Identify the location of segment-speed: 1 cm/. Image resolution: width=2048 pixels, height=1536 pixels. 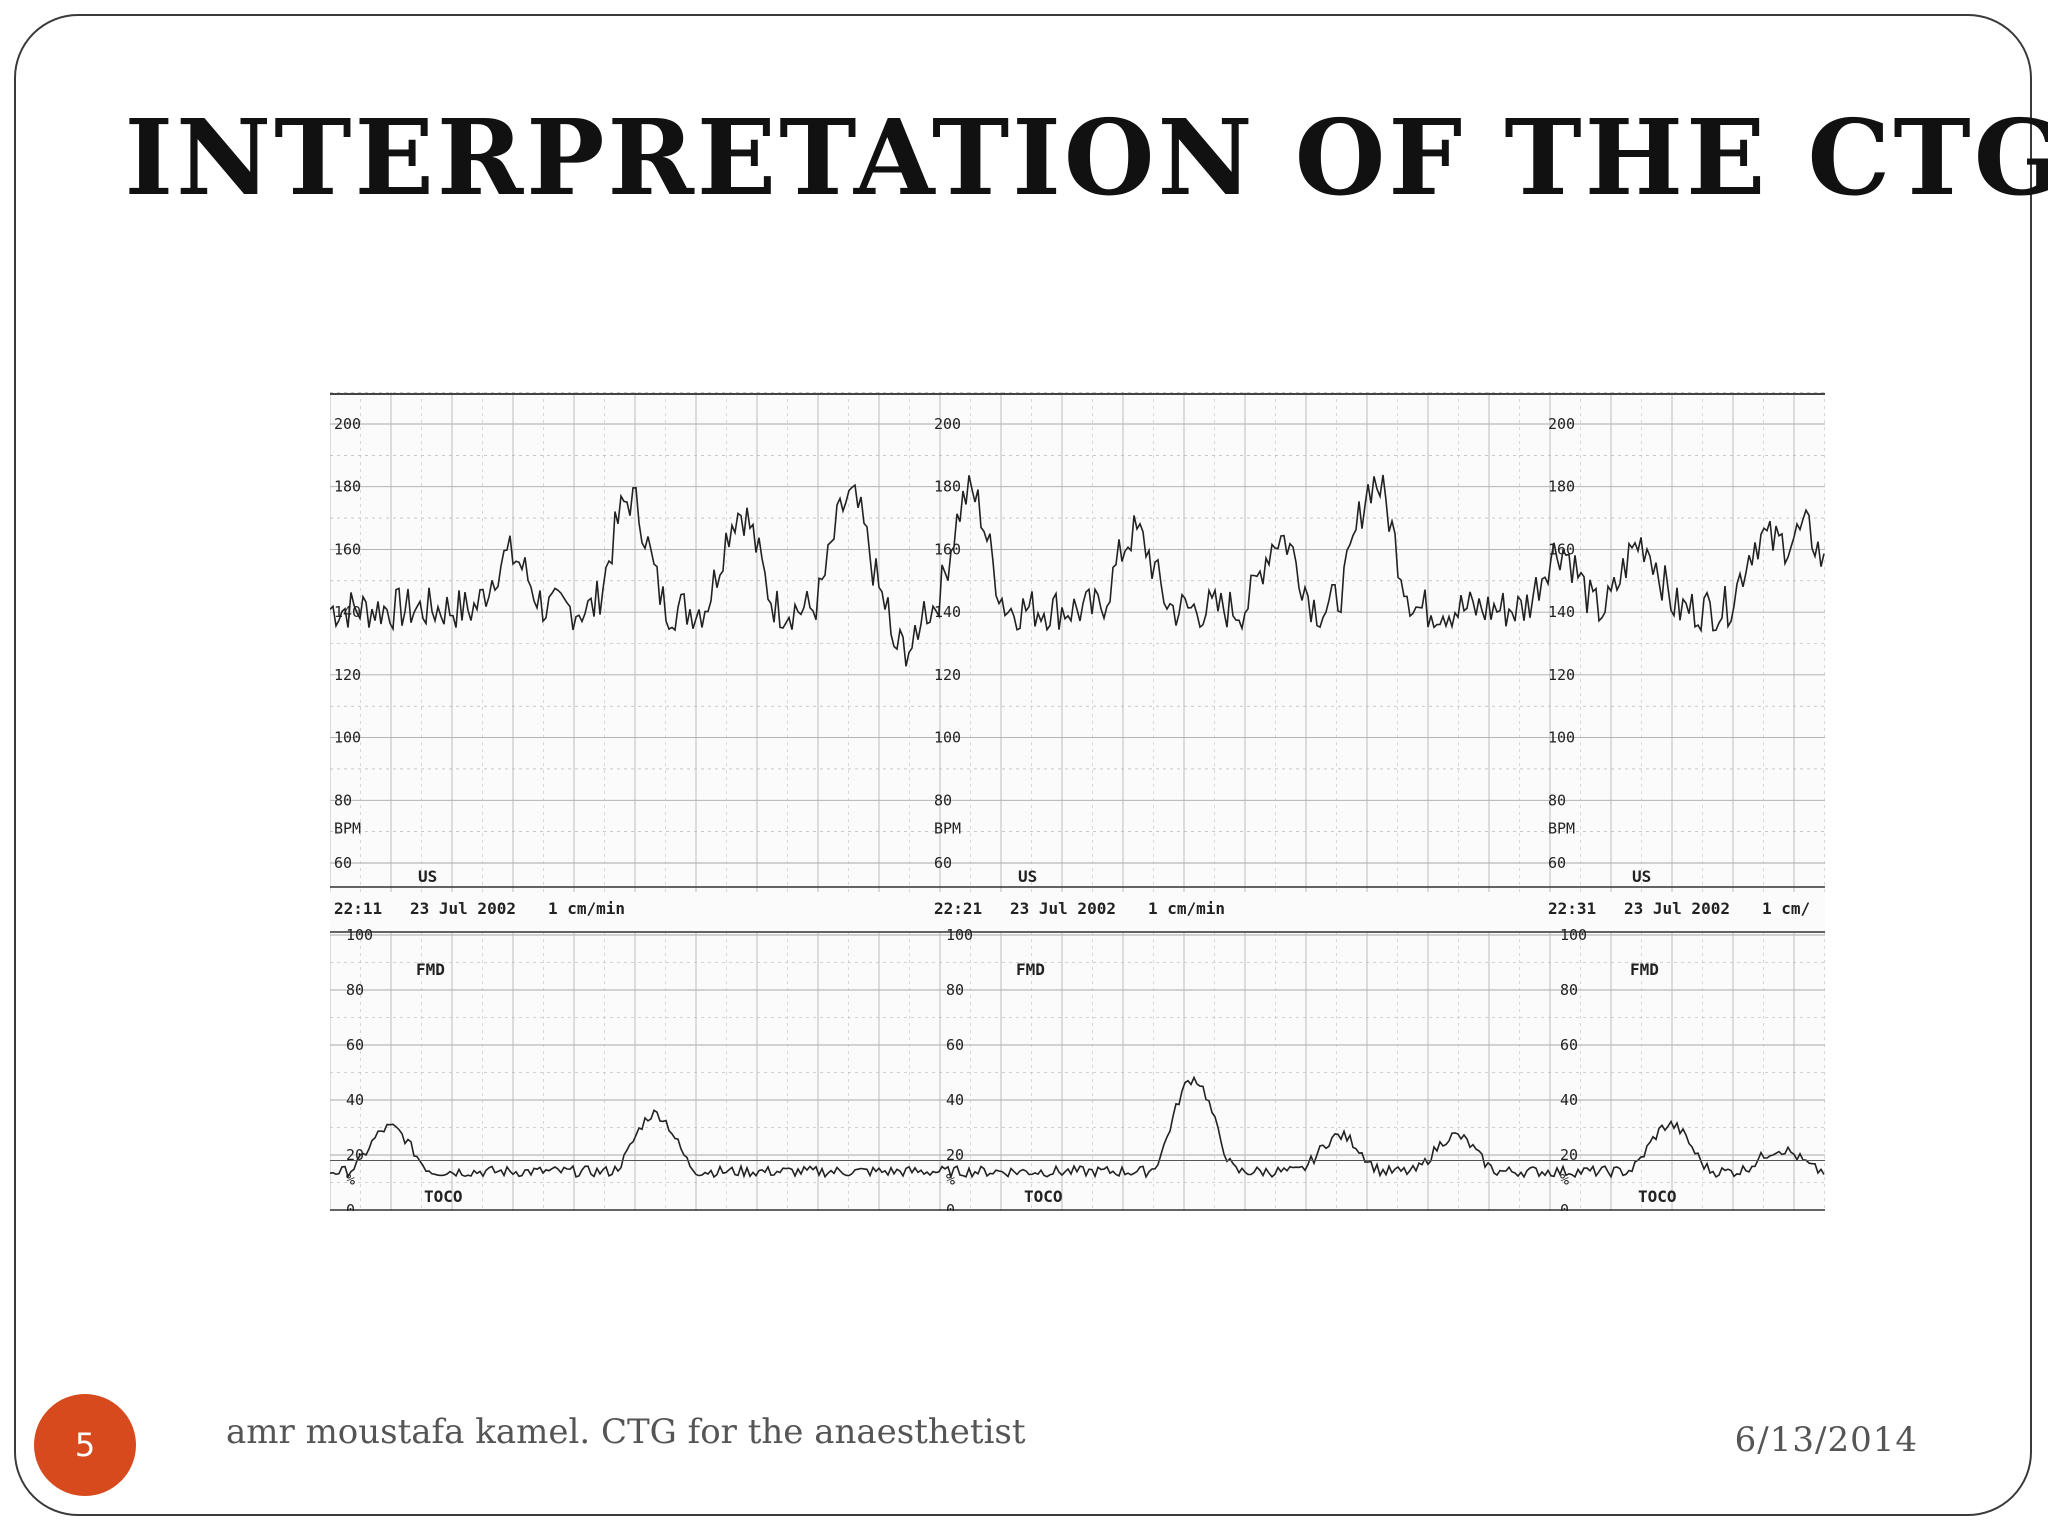
(1786, 908).